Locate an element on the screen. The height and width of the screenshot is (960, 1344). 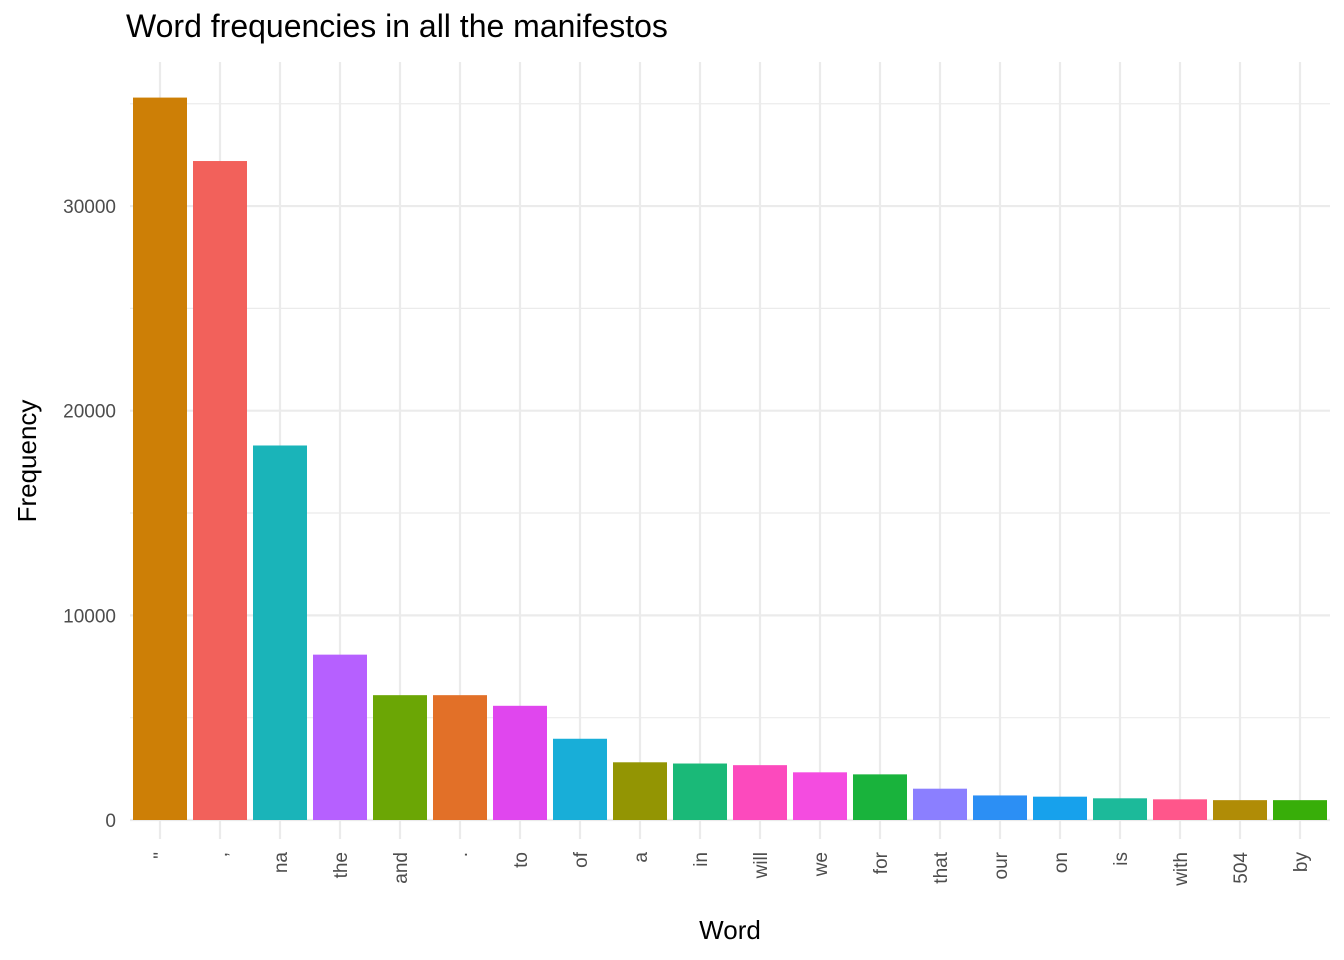
x-tick-label: for is located at coordinates (881, 862).